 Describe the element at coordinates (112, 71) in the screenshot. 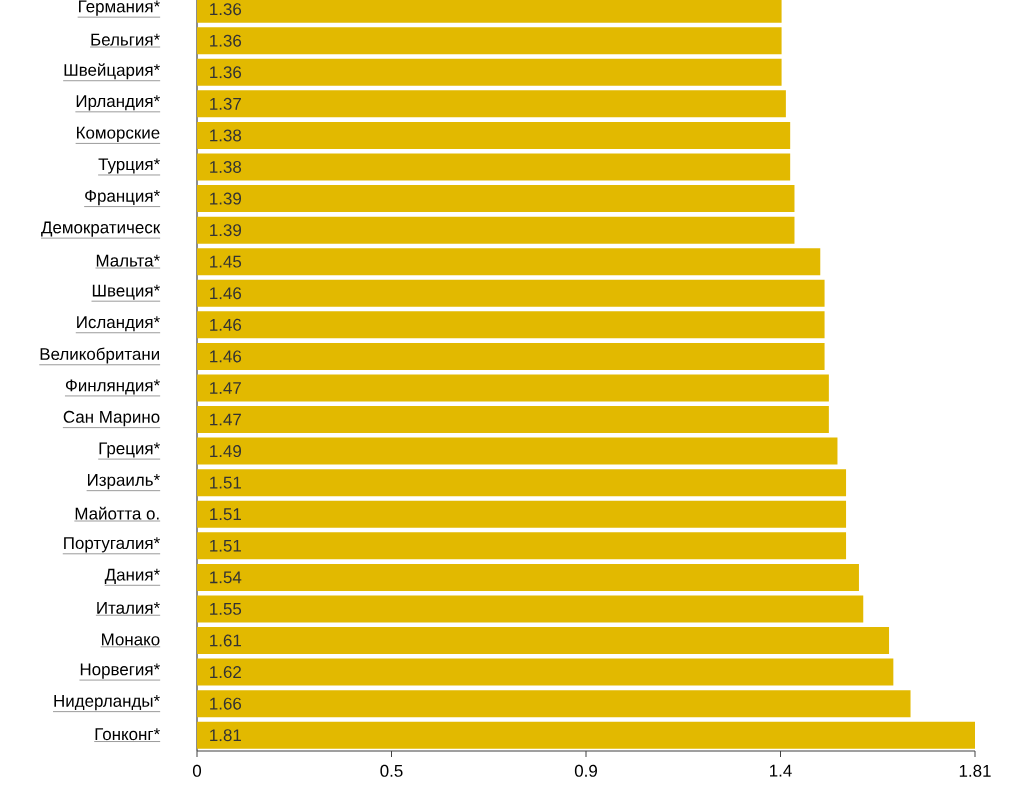

I see `y-tick-label: Швейцария*` at that location.